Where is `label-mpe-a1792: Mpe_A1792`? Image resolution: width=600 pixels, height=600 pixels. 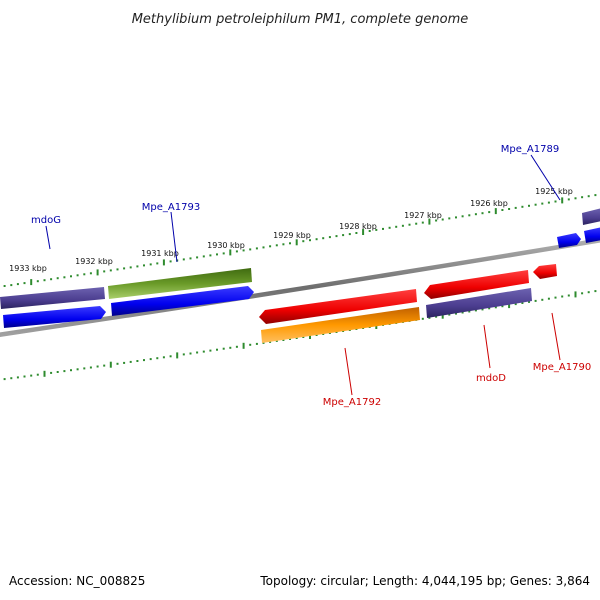
label-mpe-a1792: Mpe_A1792 is located at coordinates (352, 402).